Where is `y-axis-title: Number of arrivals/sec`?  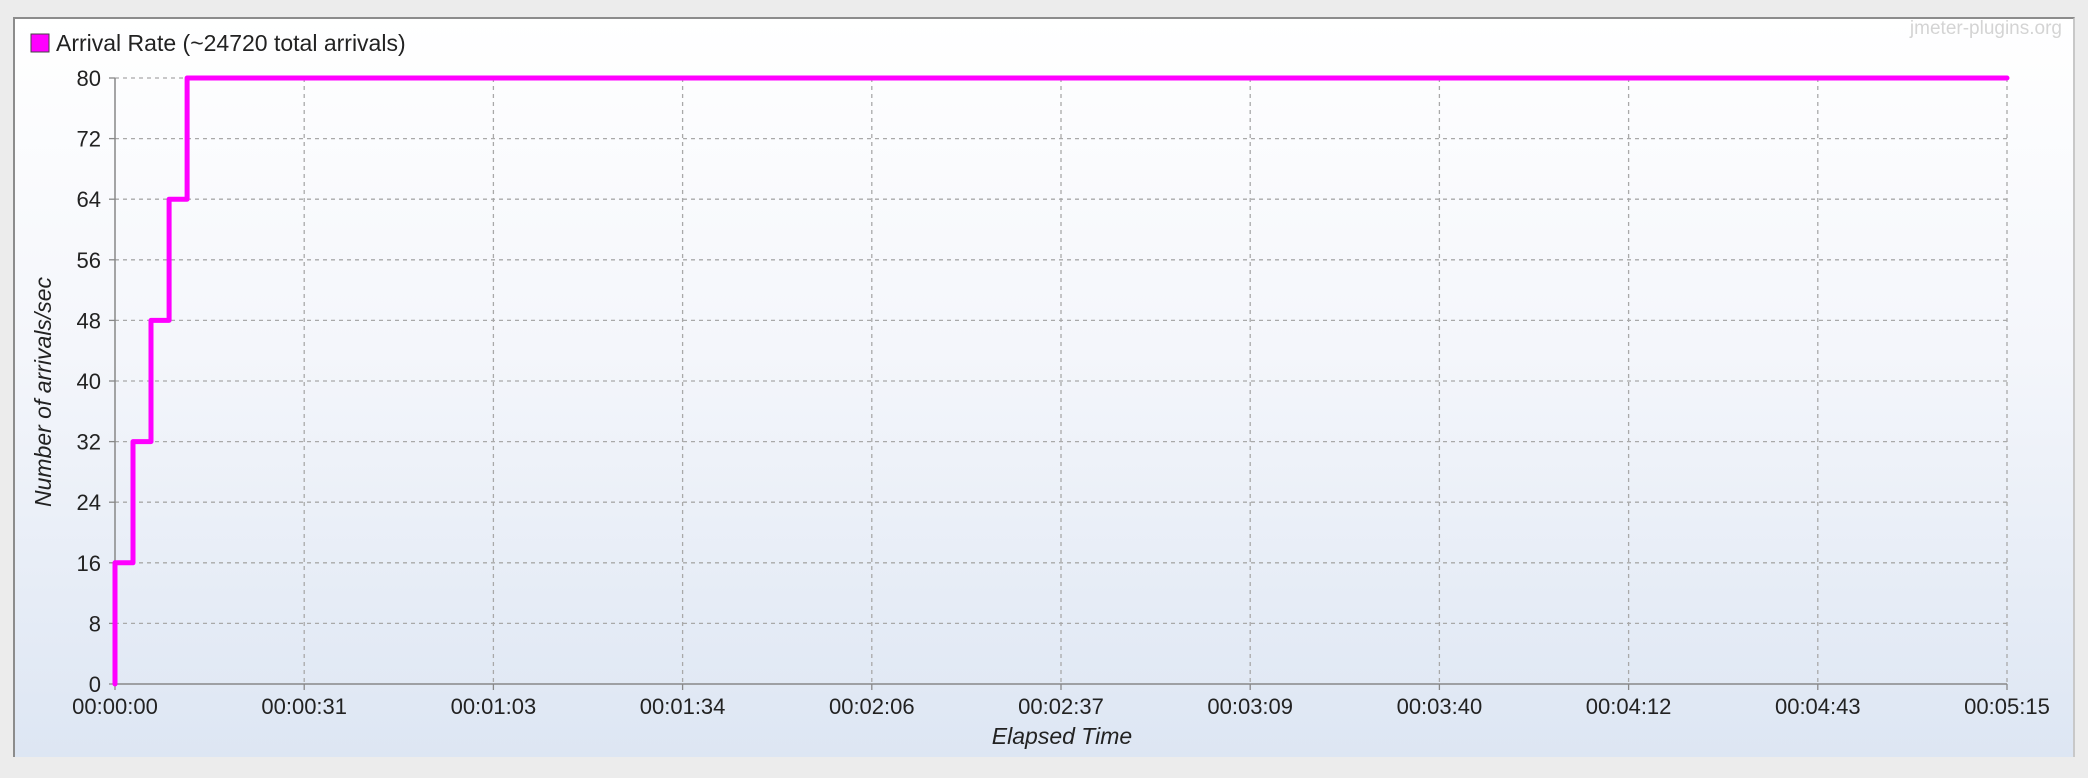
y-axis-title: Number of arrivals/sec is located at coordinates (43, 391).